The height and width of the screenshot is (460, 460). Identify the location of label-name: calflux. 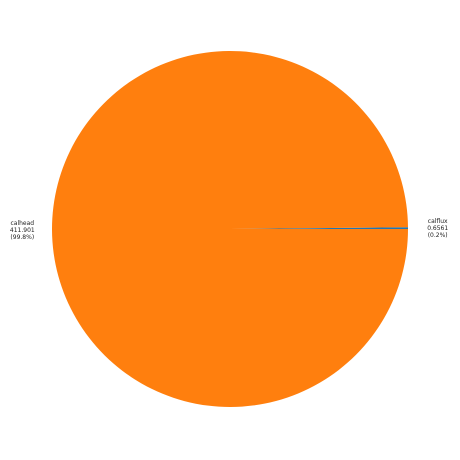
(438, 221).